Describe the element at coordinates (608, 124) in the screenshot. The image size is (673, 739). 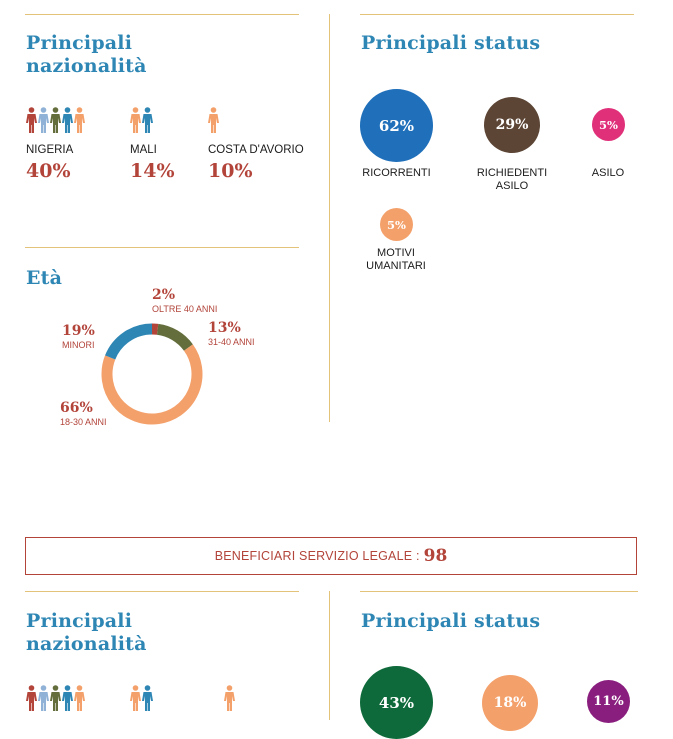
I see `status-circle-asilo: 5%` at that location.